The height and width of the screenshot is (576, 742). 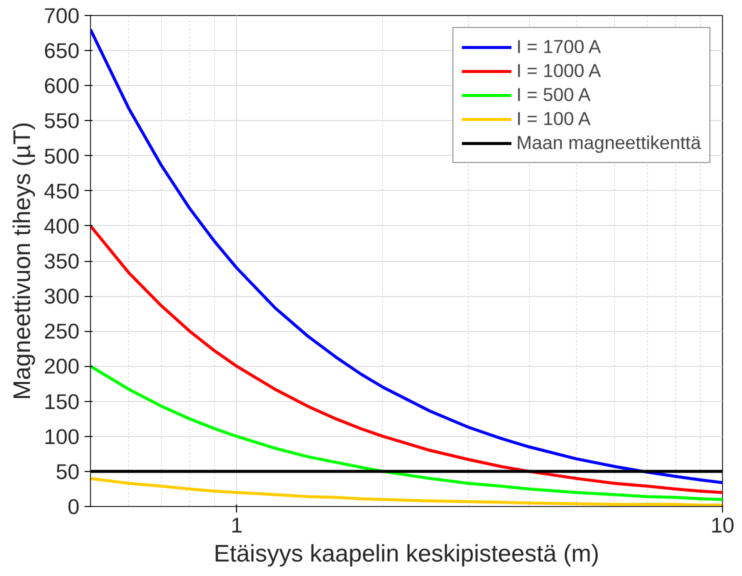 What do you see at coordinates (62, 16) in the screenshot?
I see `y-tick-label: 700` at bounding box center [62, 16].